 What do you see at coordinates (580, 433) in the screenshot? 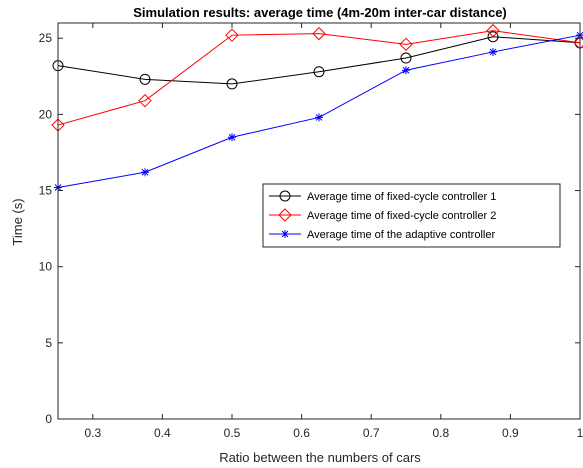
I see `x-tick-label: 1` at bounding box center [580, 433].